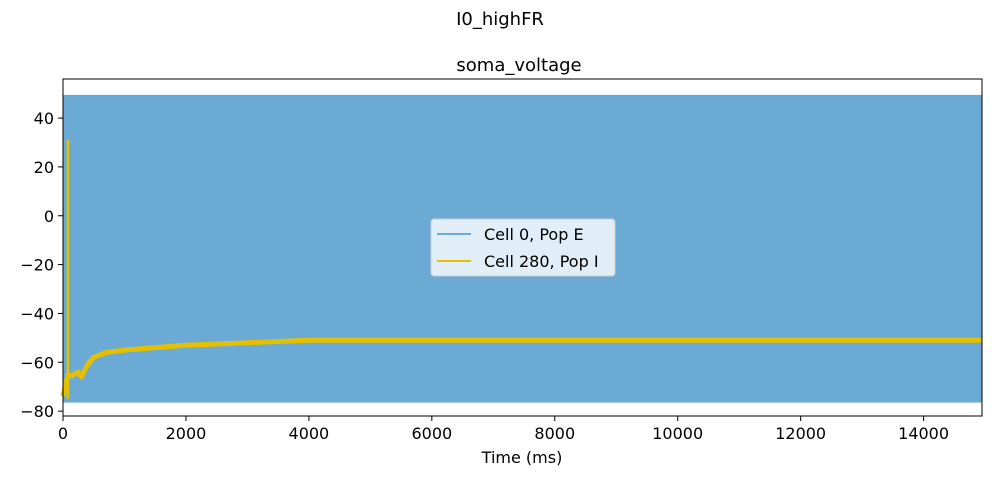 Image resolution: width=1000 pixels, height=500 pixels. I want to click on legend-box, so click(523, 247).